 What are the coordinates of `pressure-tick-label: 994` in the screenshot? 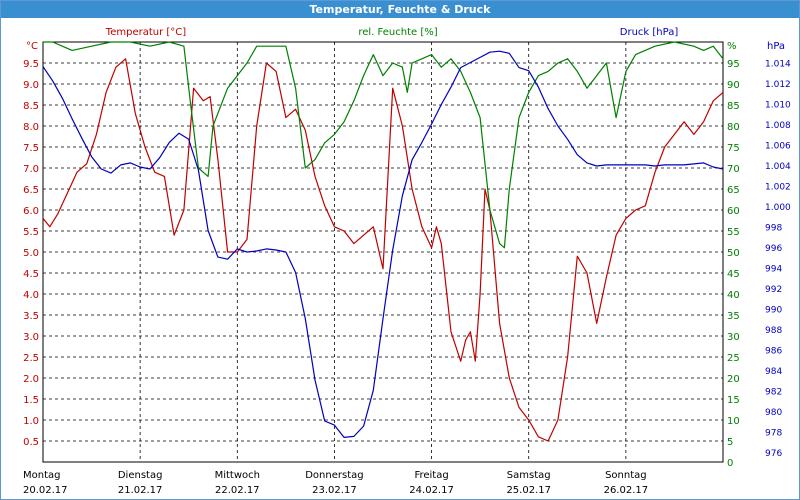 It's located at (773, 269).